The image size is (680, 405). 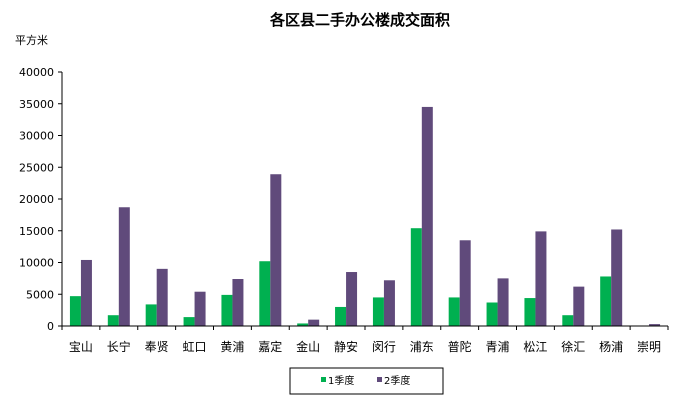 What do you see at coordinates (36, 136) in the screenshot?
I see `y-tick-label: 30000` at bounding box center [36, 136].